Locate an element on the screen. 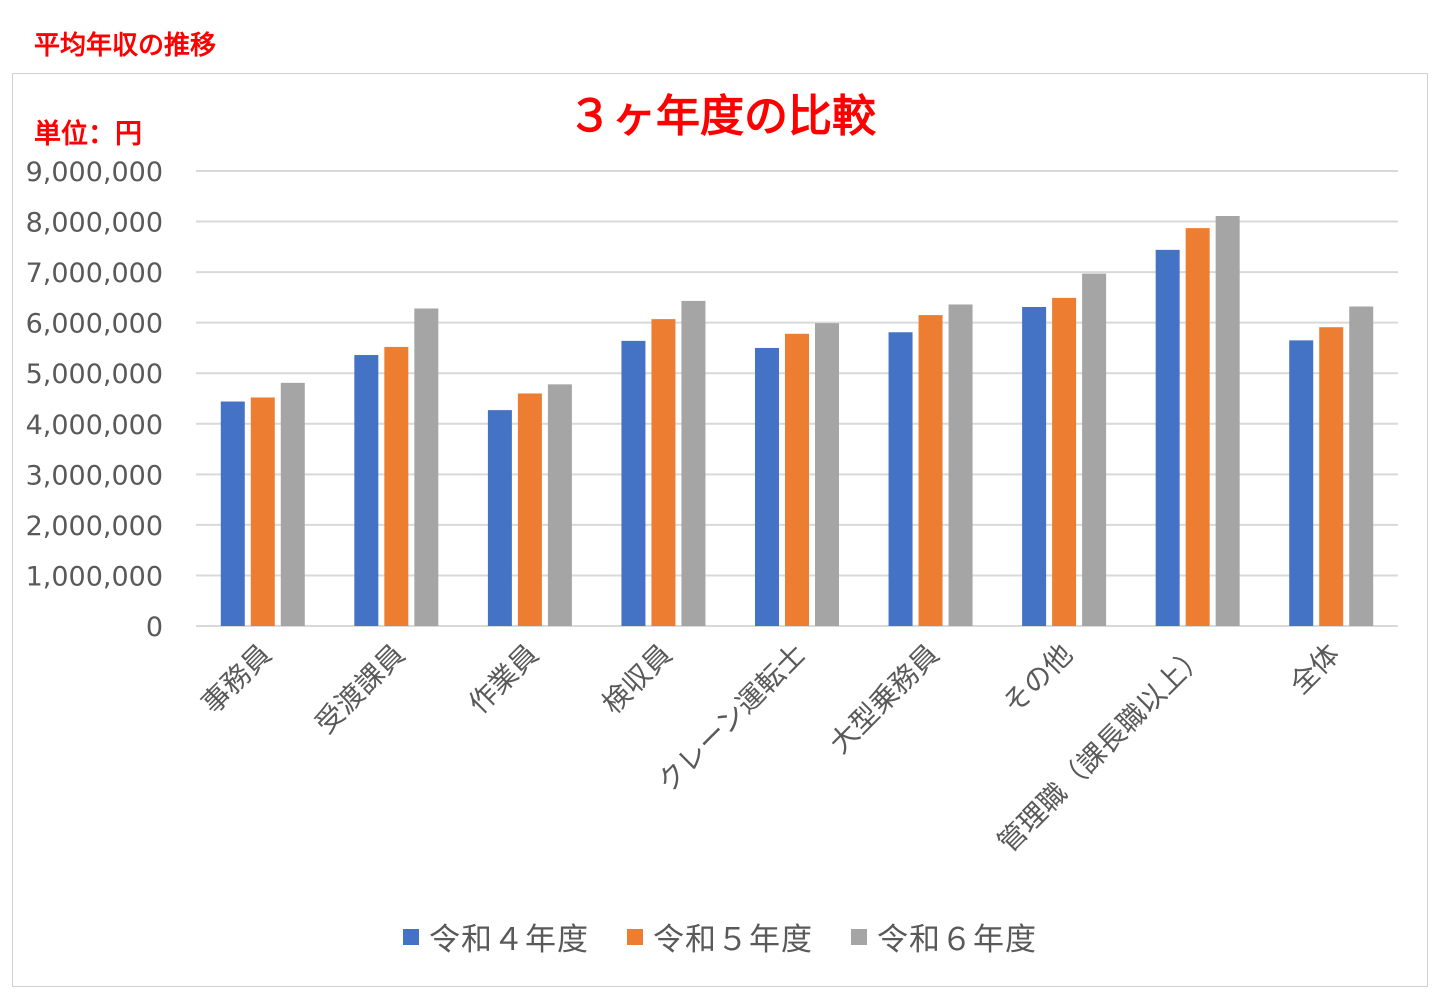  x-tick-label: 検収員 is located at coordinates (637, 679).